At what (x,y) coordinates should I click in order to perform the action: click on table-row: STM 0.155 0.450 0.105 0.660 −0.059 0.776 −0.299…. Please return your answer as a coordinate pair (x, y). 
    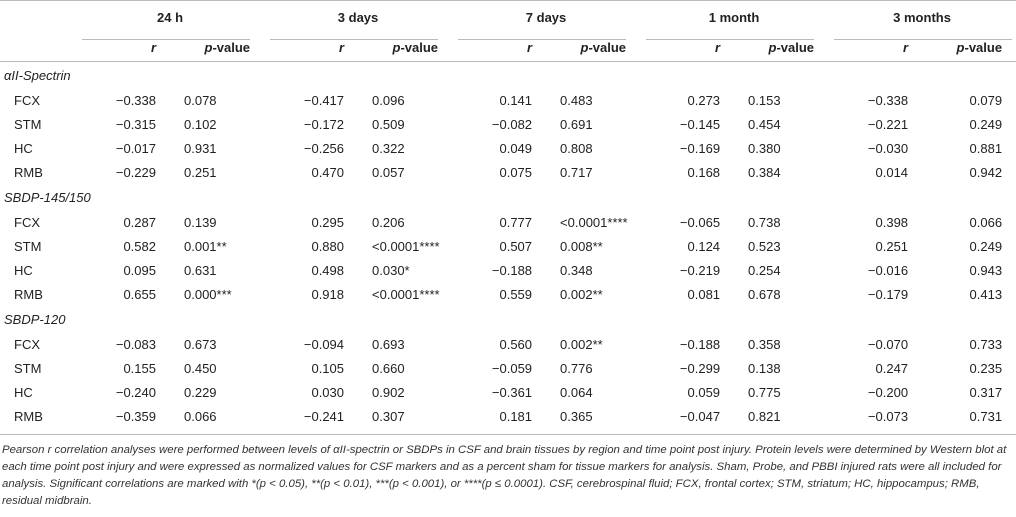
    Looking at the image, I should click on (508, 368).